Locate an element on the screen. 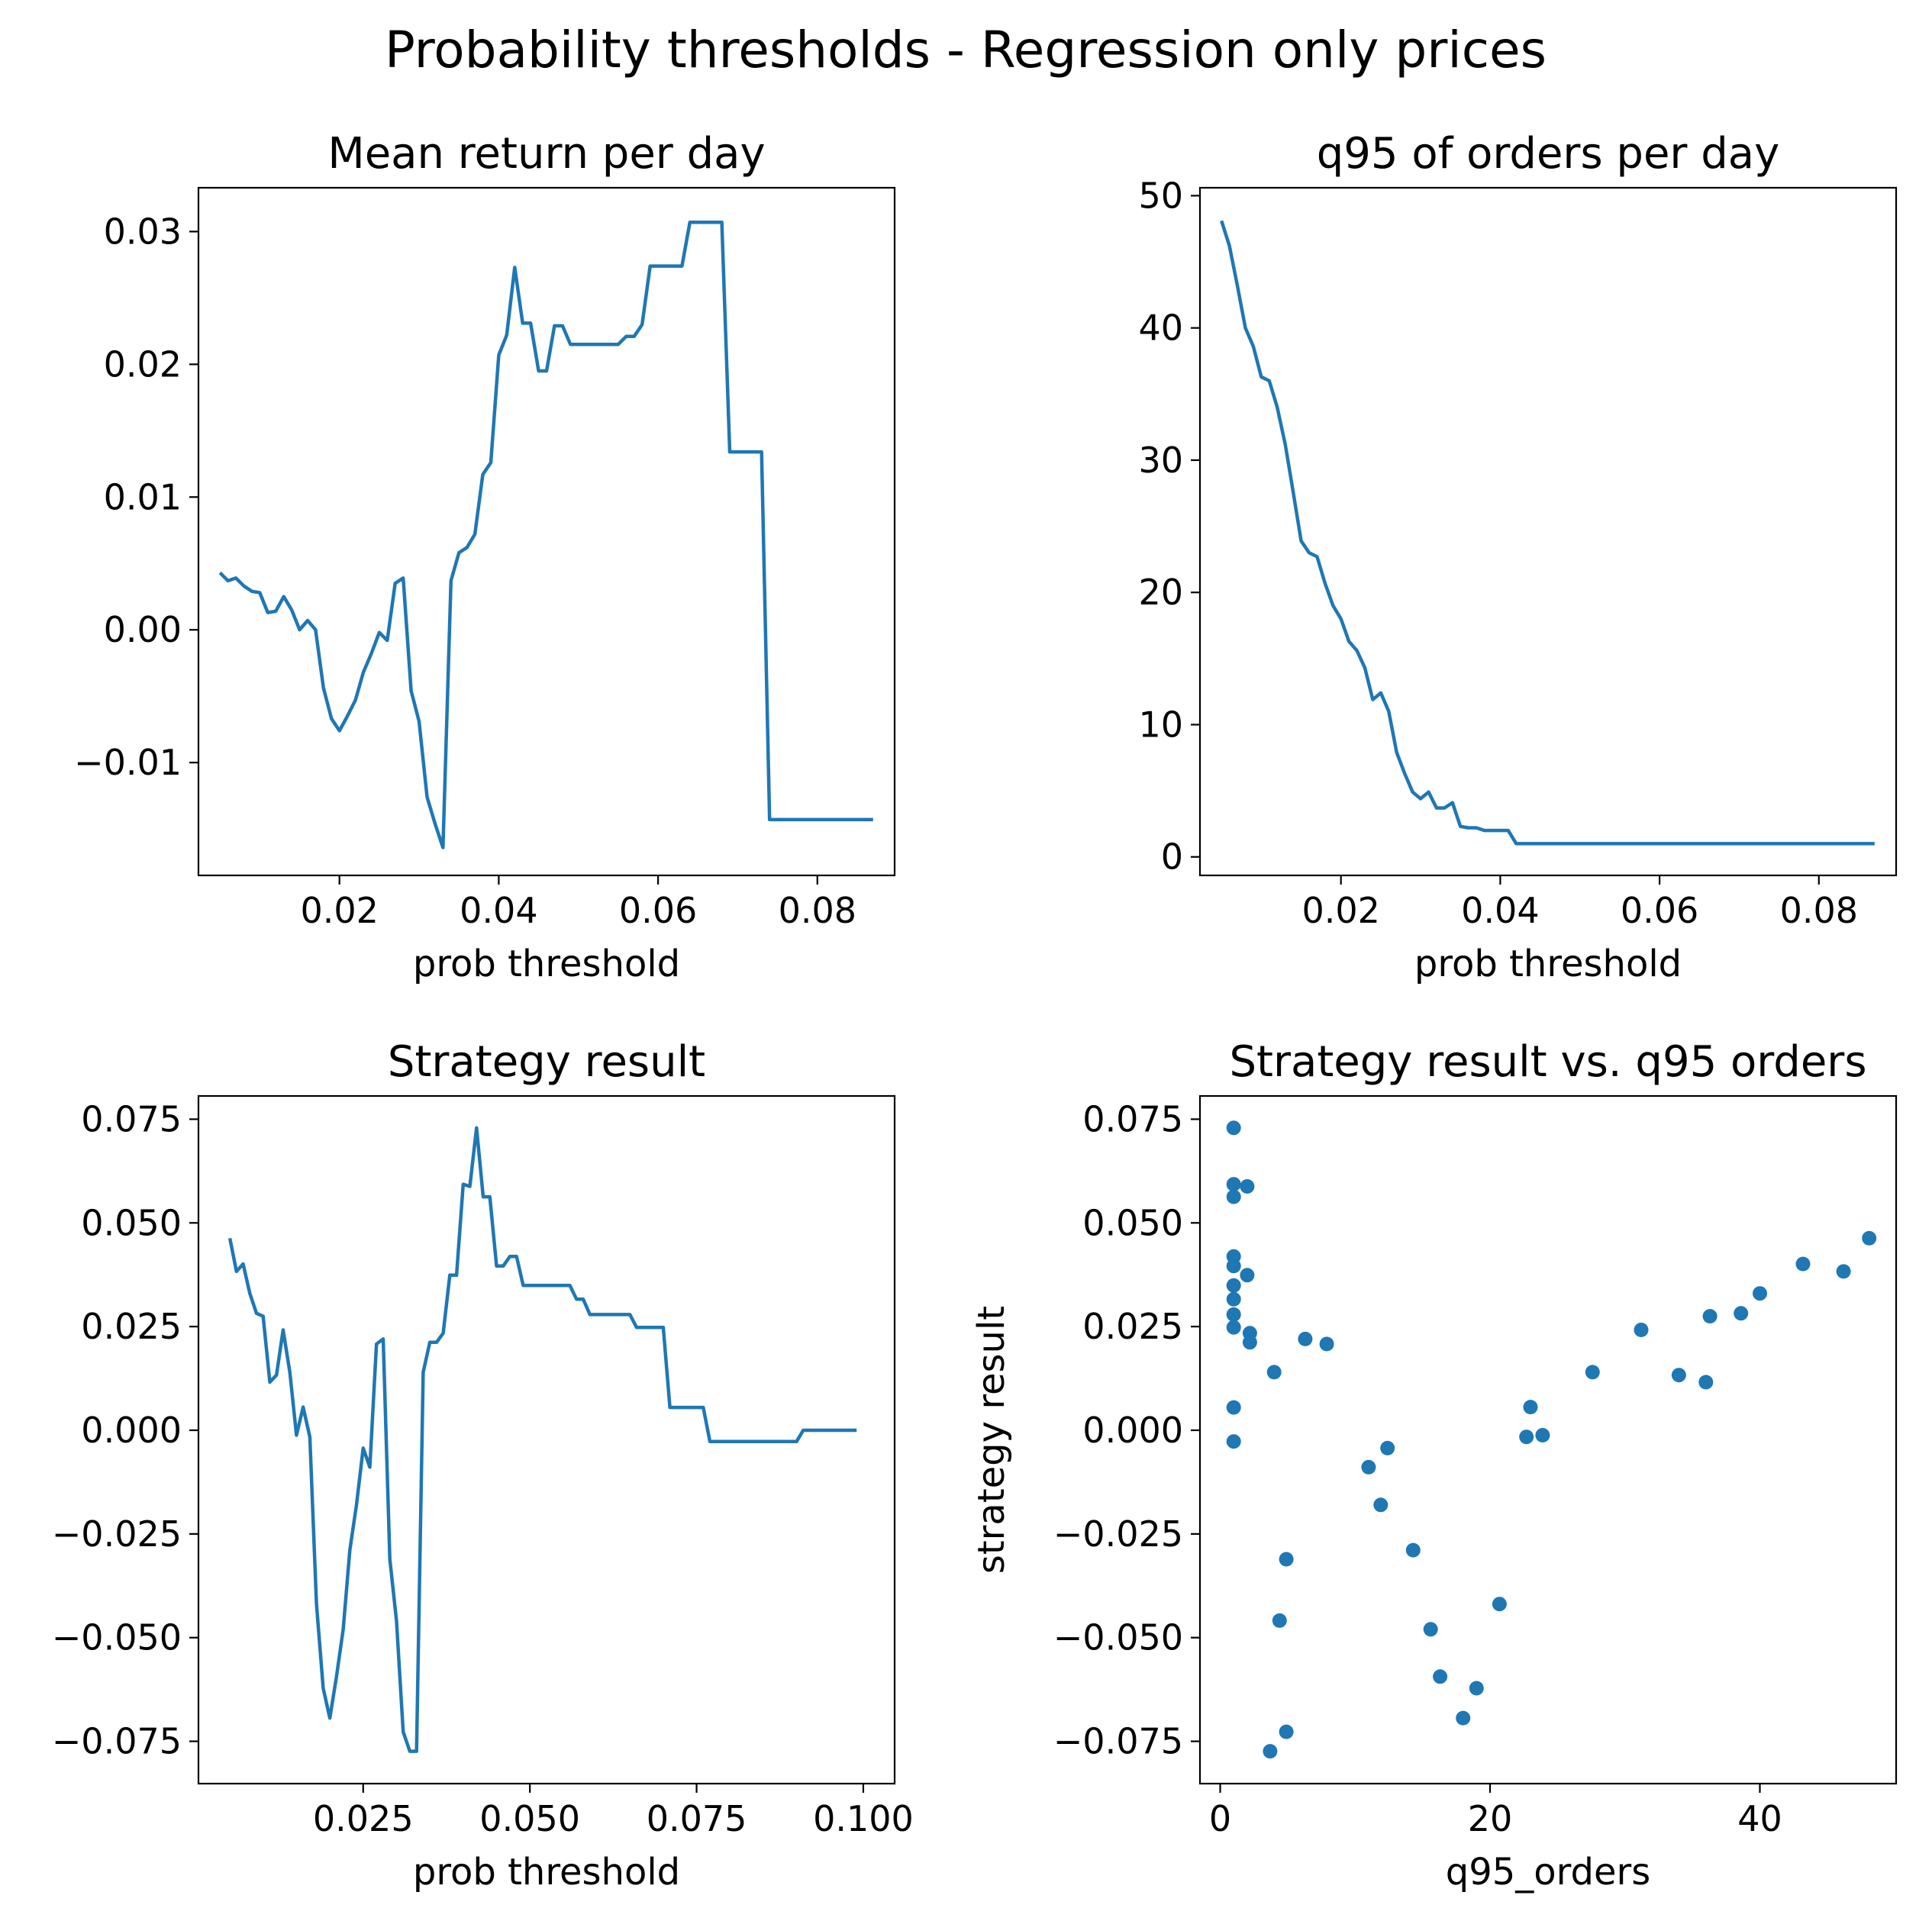  q95-orders-ytick-label: 50 is located at coordinates (1160, 196).